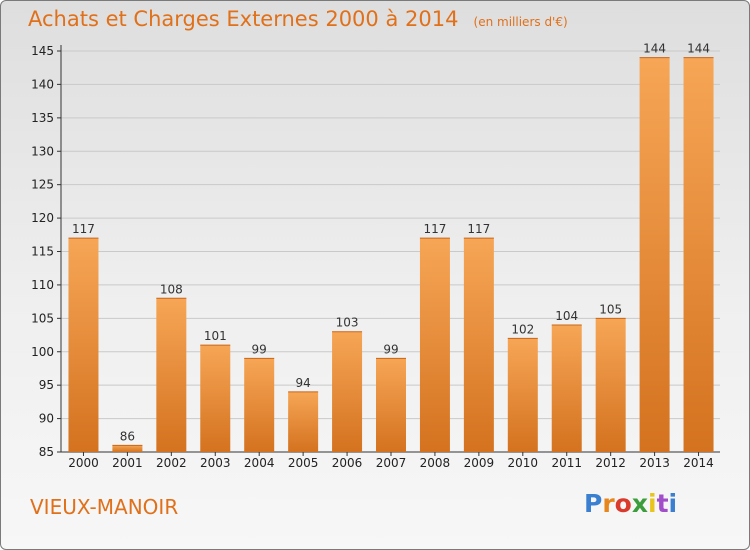 This screenshot has width=750, height=550. Describe the element at coordinates (522, 329) in the screenshot. I see `data-label: 102` at that location.